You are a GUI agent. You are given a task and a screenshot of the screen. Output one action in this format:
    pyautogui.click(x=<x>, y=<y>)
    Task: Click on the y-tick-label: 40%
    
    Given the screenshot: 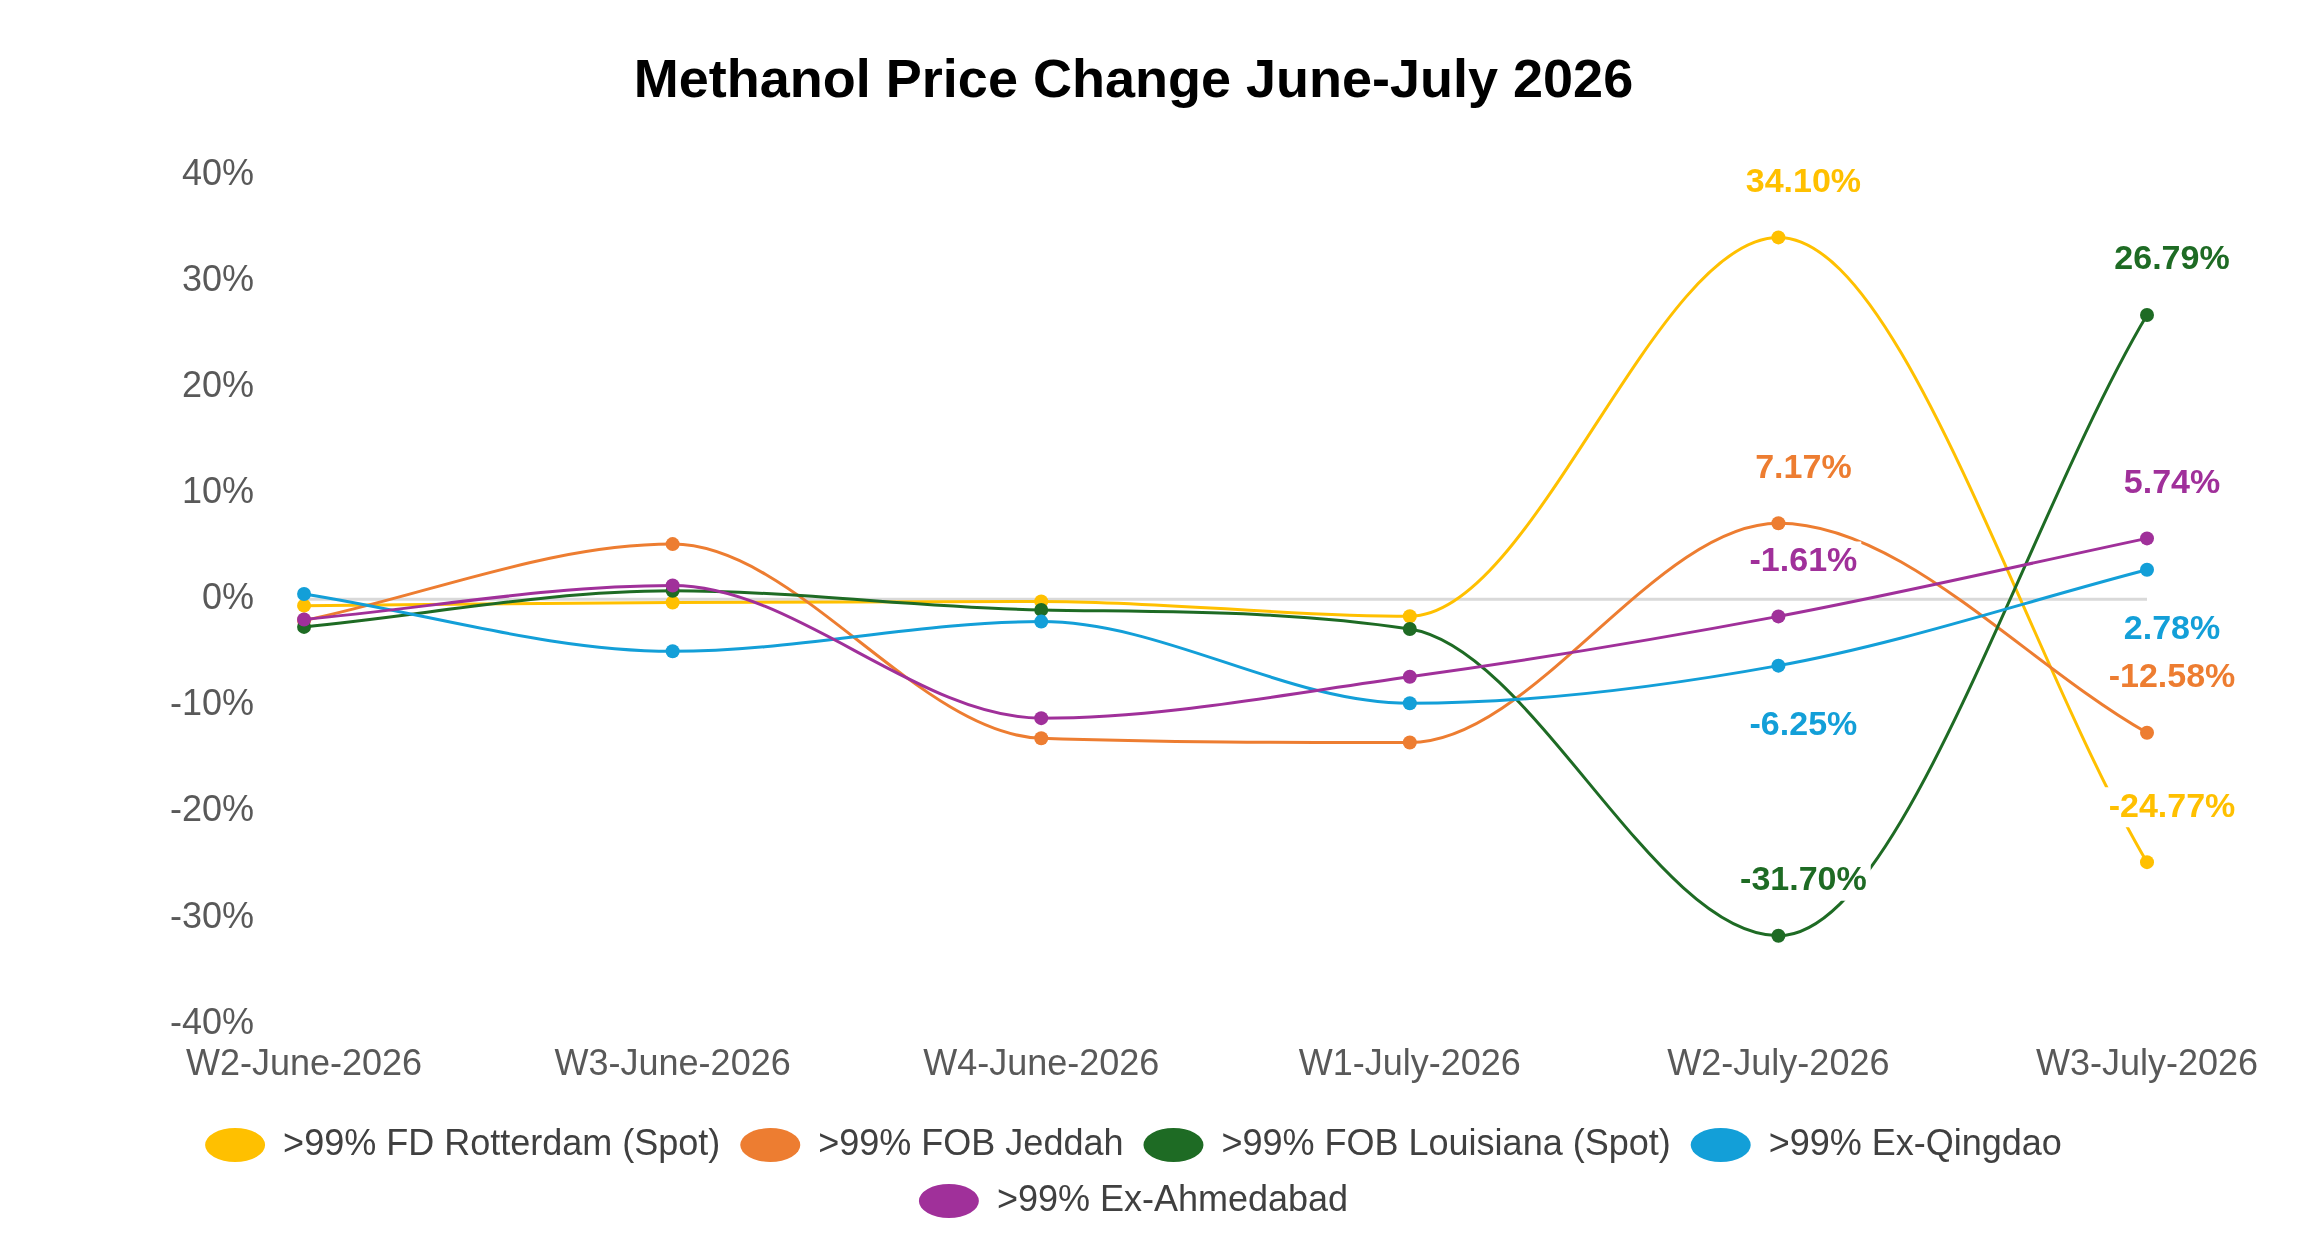 What is the action you would take?
    pyautogui.click(x=218, y=172)
    